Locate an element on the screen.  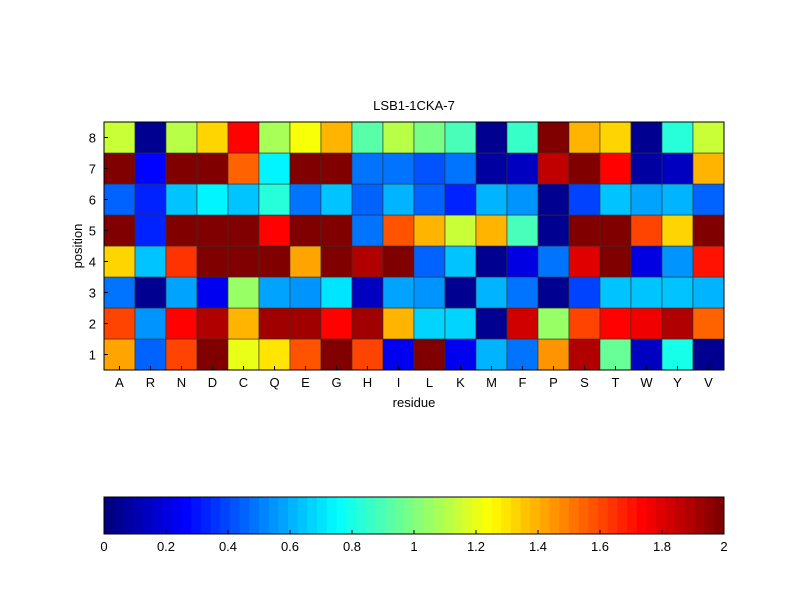
x-axis-label: residue is located at coordinates (414, 402).